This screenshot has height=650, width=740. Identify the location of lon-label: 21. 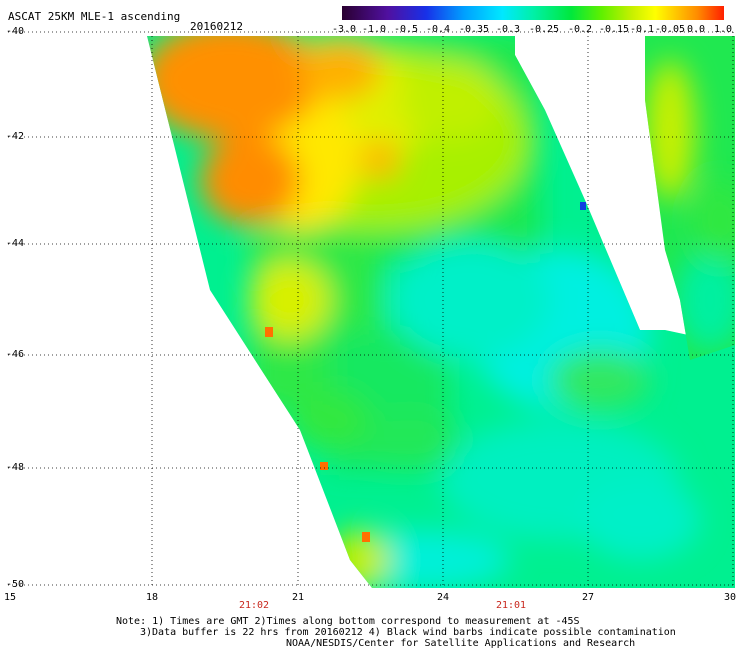
(298, 597).